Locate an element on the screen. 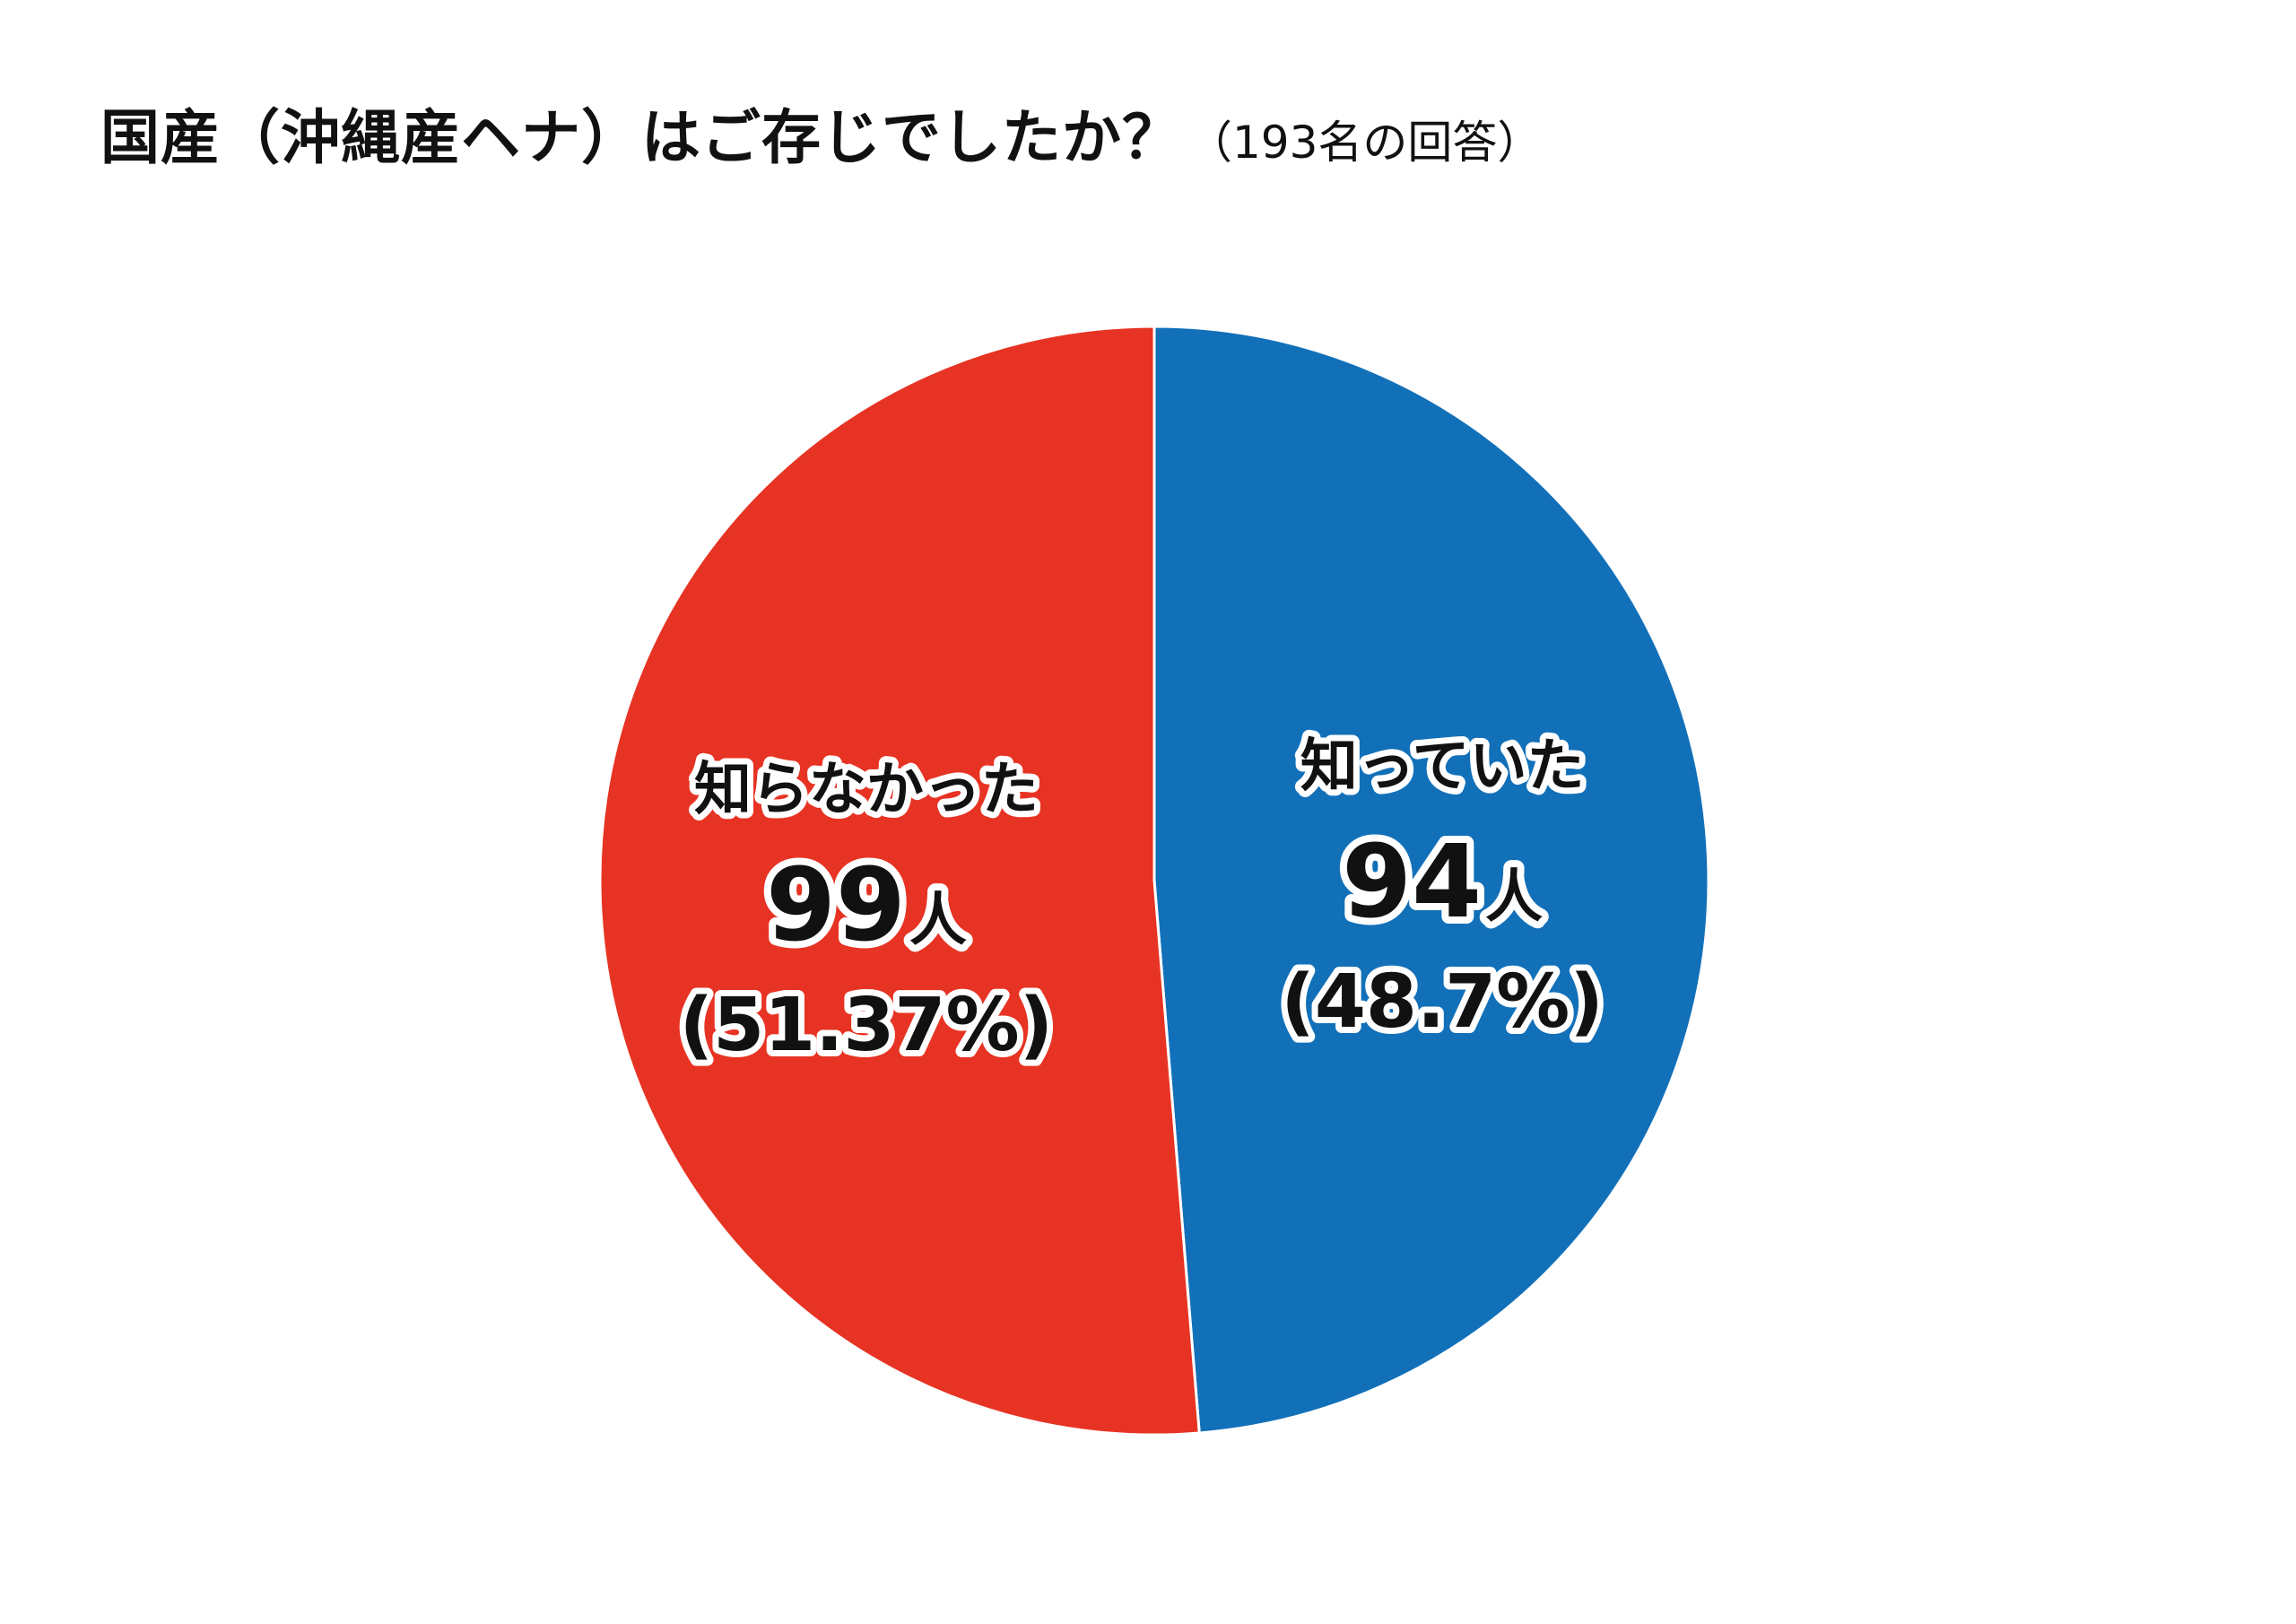 This screenshot has width=2296, height=1624. slice-percent-label: (51.37%) is located at coordinates (867, 1025).